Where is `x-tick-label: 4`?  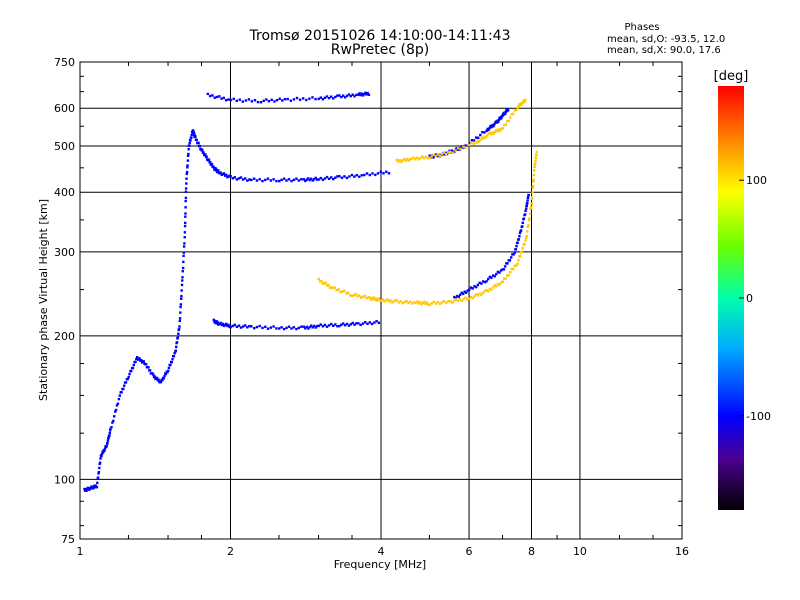 x-tick-label: 4 is located at coordinates (381, 551).